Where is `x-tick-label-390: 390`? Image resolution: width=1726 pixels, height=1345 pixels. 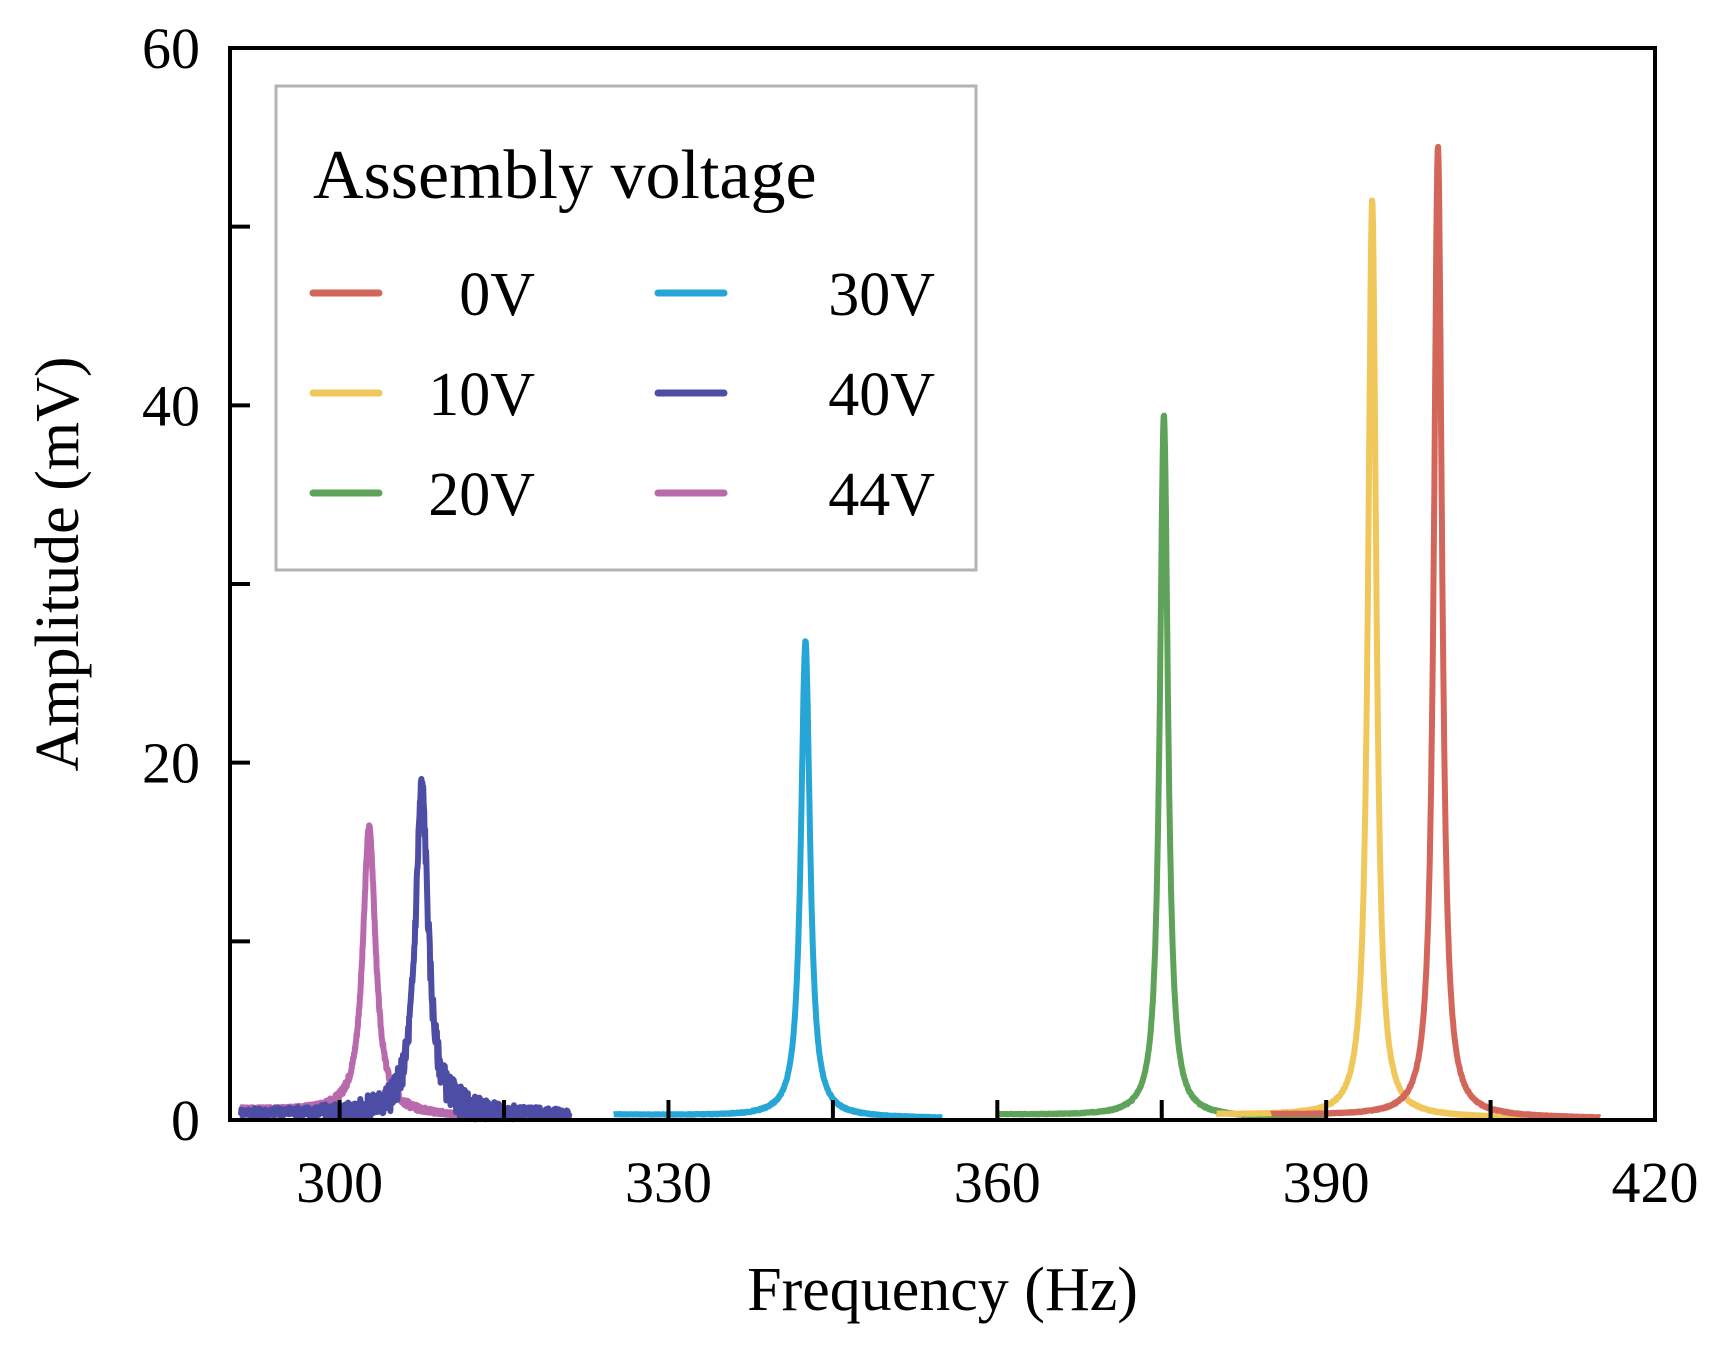 x-tick-label-390: 390 is located at coordinates (1326, 1182).